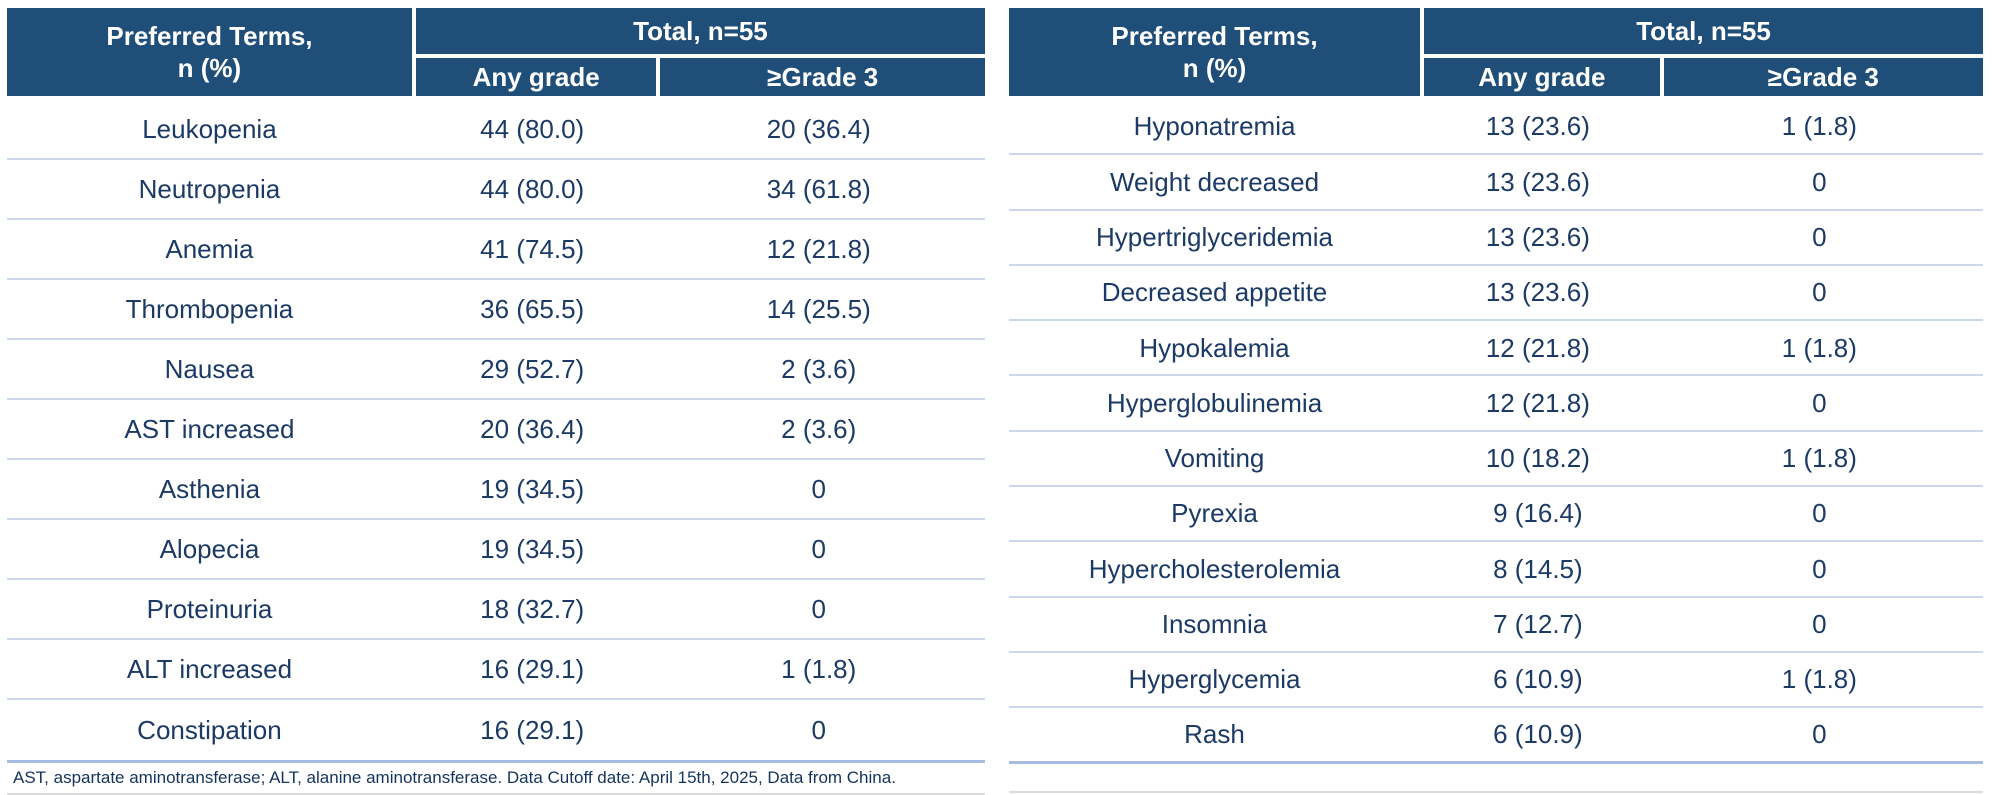 The image size is (1993, 795). I want to click on table-row: Rash 6 (10.9) 0, so click(1496, 736).